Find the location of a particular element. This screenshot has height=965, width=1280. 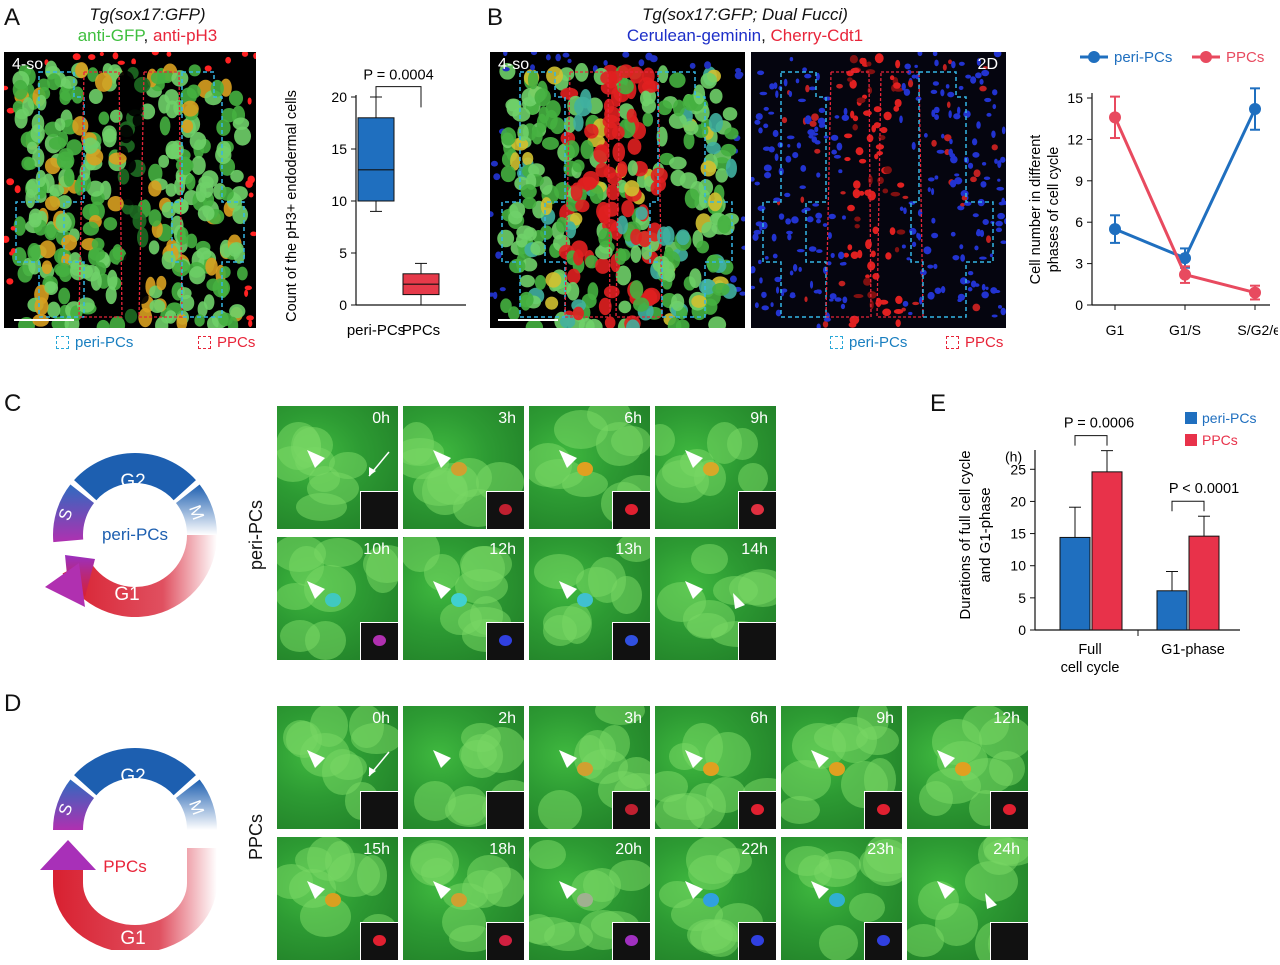

panel-b-transgene: Tg(sox17:GFP; Dual Fucci) is located at coordinates (745, 14).